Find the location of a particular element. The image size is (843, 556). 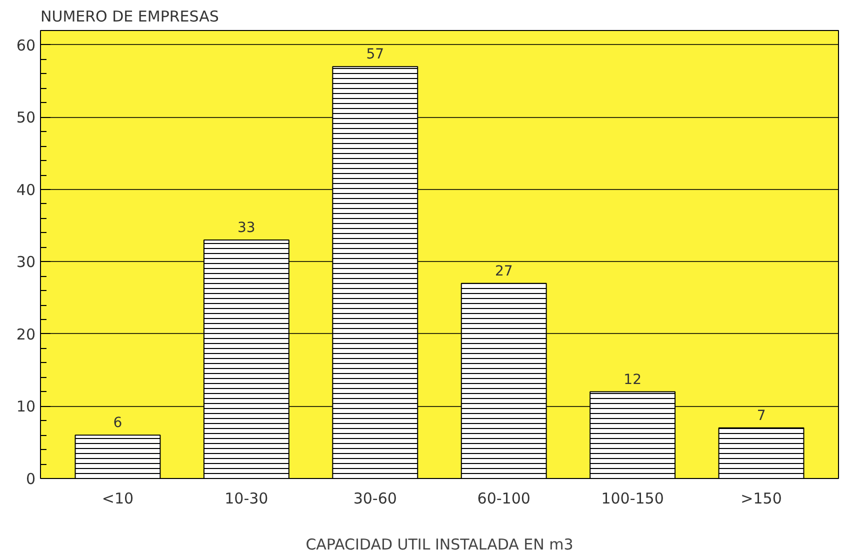

x-tick-label: 30-60 is located at coordinates (375, 499).